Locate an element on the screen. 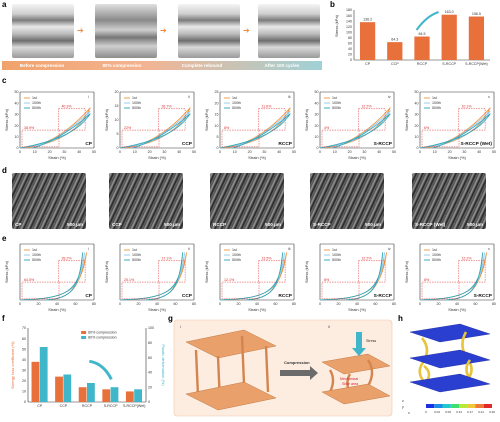 The width and height of the screenshot is (500, 422). y-tick-left: 70 is located at coordinates (24, 328).